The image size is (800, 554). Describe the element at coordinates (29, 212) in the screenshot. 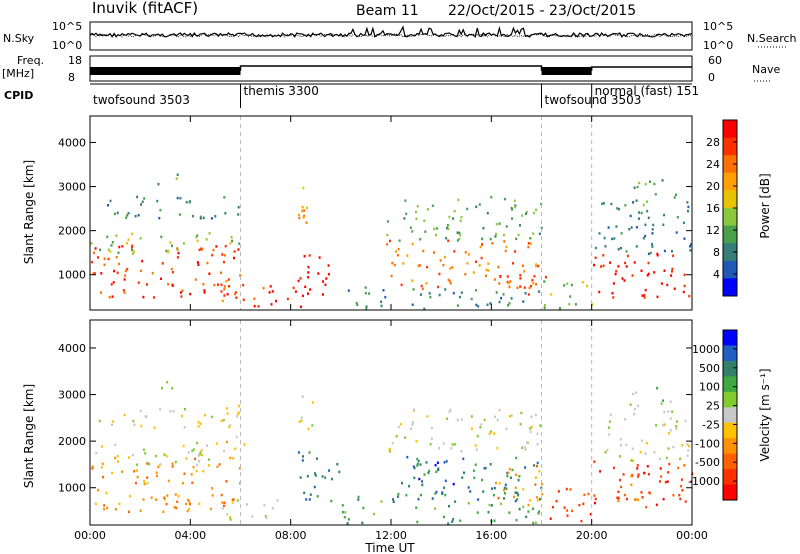

I see `power-ylabel: Slant Range [km]` at that location.